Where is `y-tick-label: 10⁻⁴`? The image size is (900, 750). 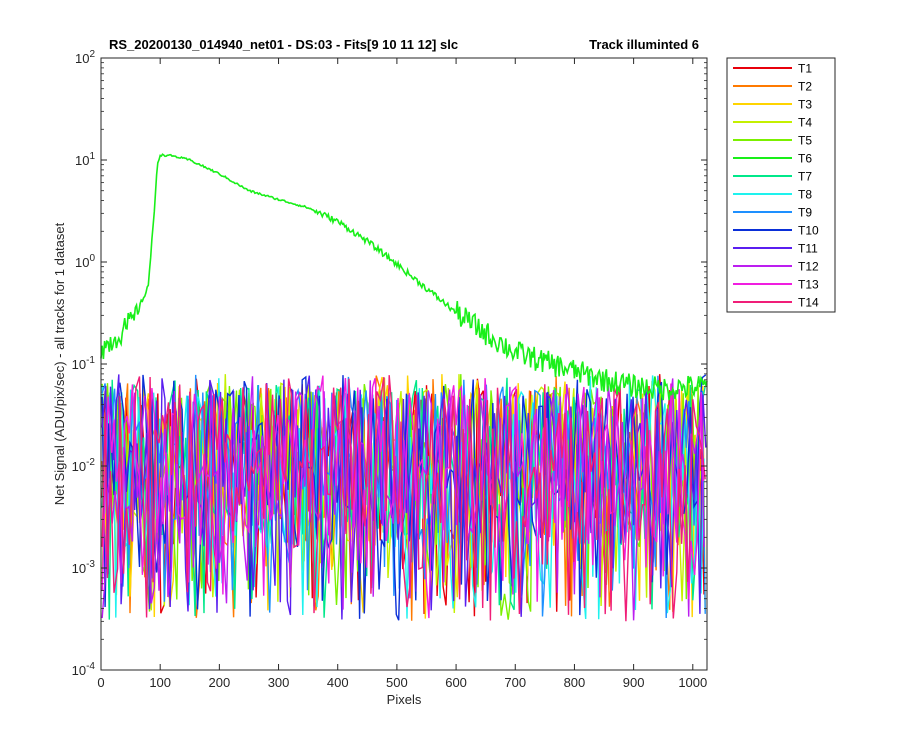 y-tick-label: 10⁻⁴ is located at coordinates (84, 669).